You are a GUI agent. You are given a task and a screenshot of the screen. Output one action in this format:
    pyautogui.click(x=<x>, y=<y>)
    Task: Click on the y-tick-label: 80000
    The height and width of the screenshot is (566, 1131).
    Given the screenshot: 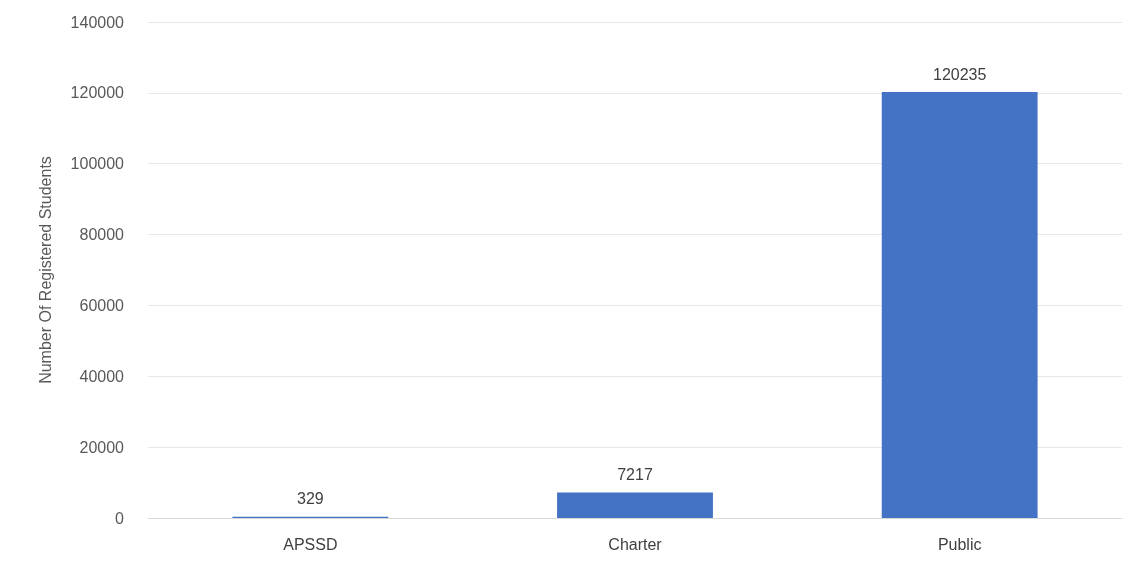 What is the action you would take?
    pyautogui.click(x=102, y=235)
    